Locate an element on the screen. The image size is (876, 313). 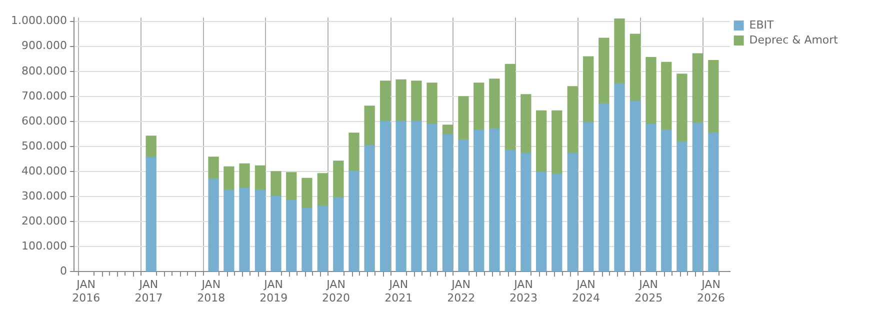
x-tick-label: JAN 2022 is located at coordinates (461, 291).